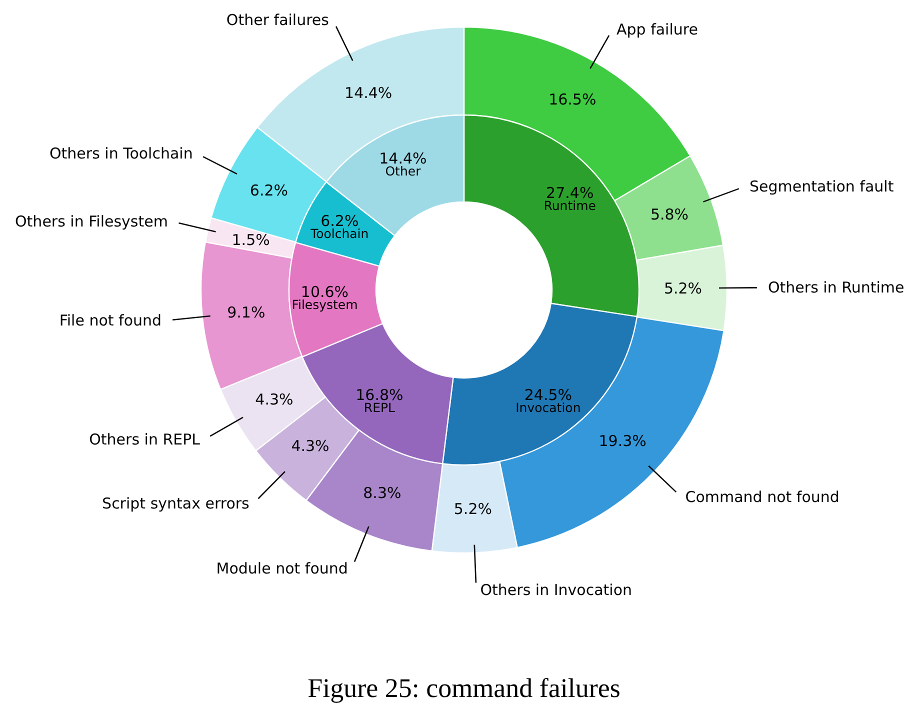 This screenshot has height=713, width=919. I want to click on slice-label: Invocation, so click(548, 408).